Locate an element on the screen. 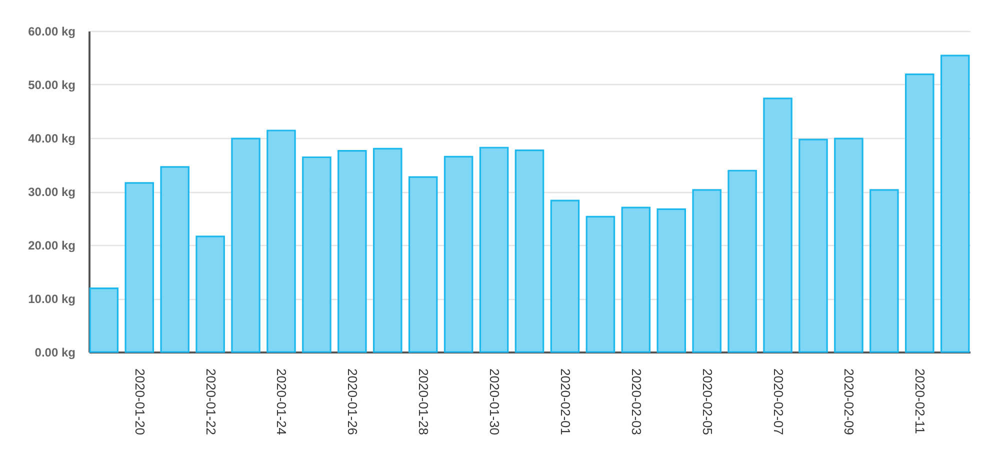 This screenshot has width=1000, height=467. y-tick-label: 30.00 kg is located at coordinates (52, 192).